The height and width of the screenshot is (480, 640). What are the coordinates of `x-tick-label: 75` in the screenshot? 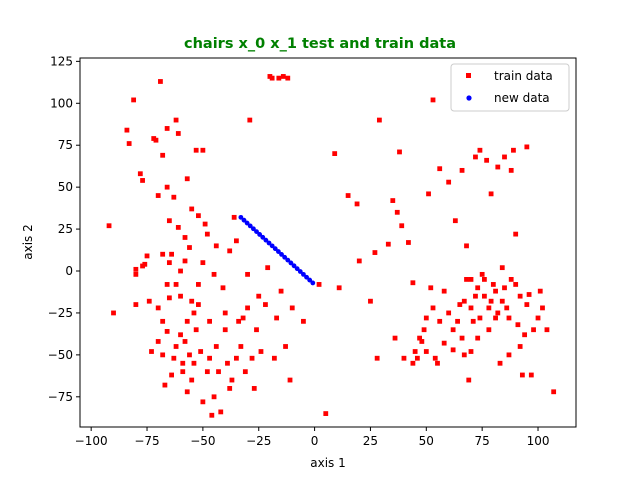 It's located at (482, 441).